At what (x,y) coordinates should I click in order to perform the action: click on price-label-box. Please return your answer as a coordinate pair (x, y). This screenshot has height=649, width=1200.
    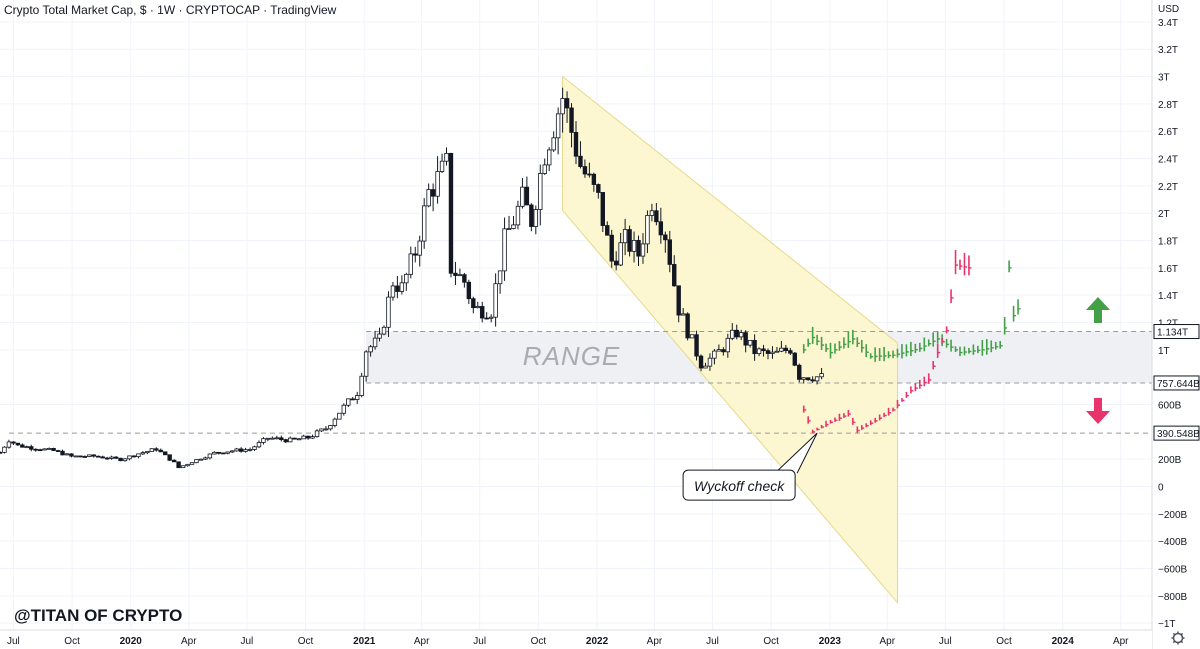
    Looking at the image, I should click on (1176, 433).